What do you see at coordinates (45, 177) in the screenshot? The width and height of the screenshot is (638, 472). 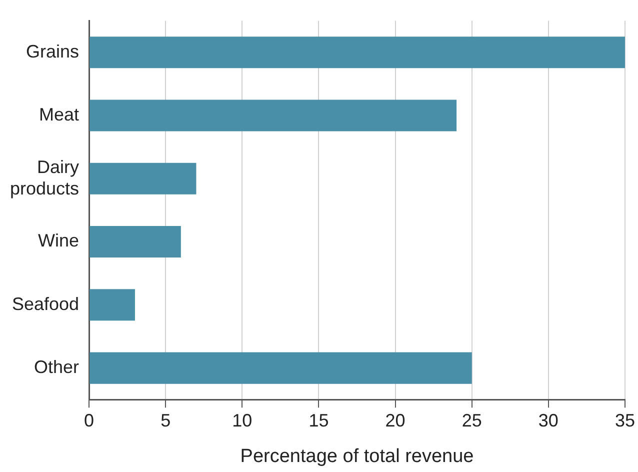 I see `y-tick-label: Dairy products` at bounding box center [45, 177].